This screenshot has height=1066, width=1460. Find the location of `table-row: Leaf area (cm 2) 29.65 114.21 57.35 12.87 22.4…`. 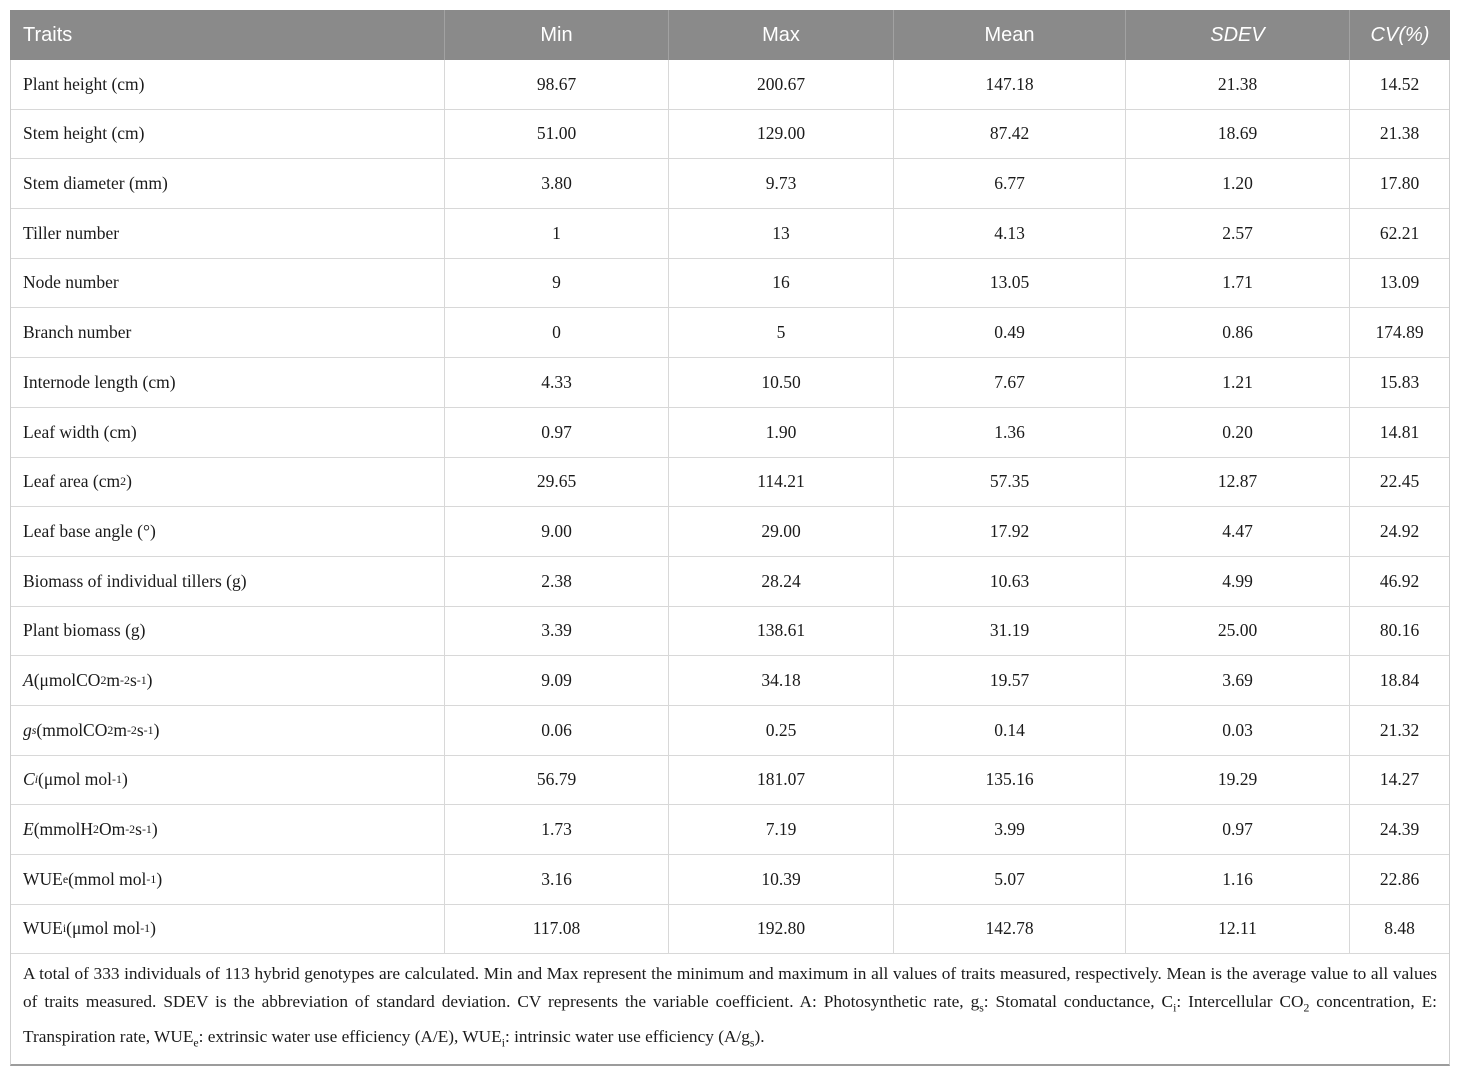

table-row: Leaf area (cm 2) 29.65 114.21 57.35 12.87 22.4… is located at coordinates (730, 482).